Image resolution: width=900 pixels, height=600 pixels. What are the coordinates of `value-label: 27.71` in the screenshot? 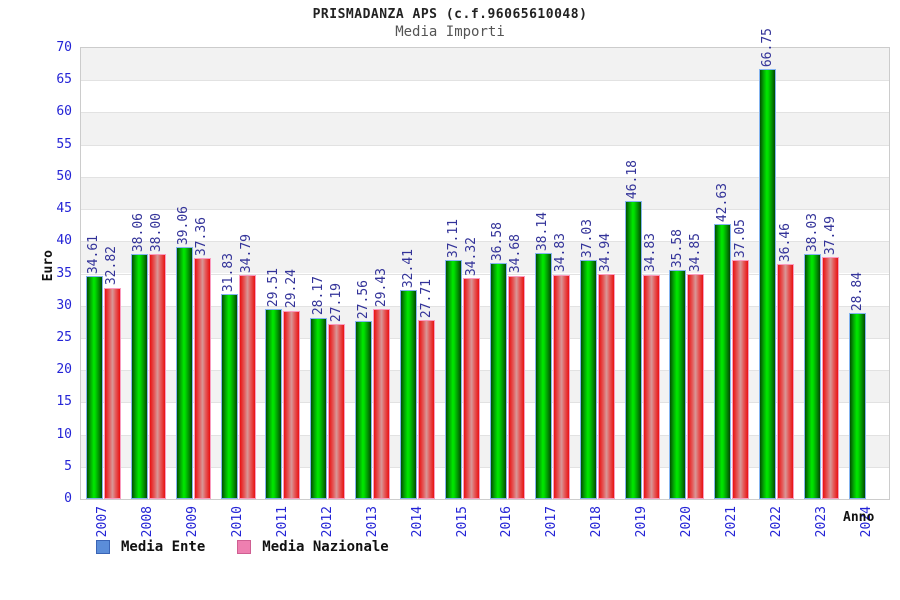 It's located at (426, 299).